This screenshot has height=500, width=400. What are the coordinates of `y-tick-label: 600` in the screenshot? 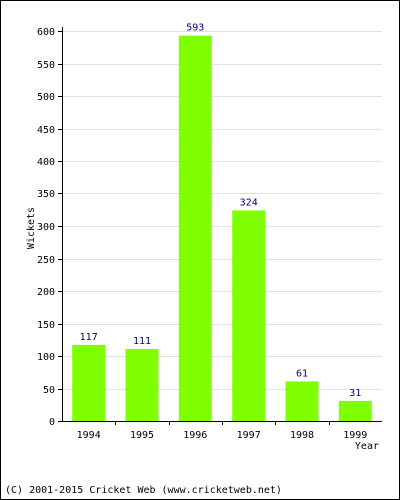 It's located at (46, 32).